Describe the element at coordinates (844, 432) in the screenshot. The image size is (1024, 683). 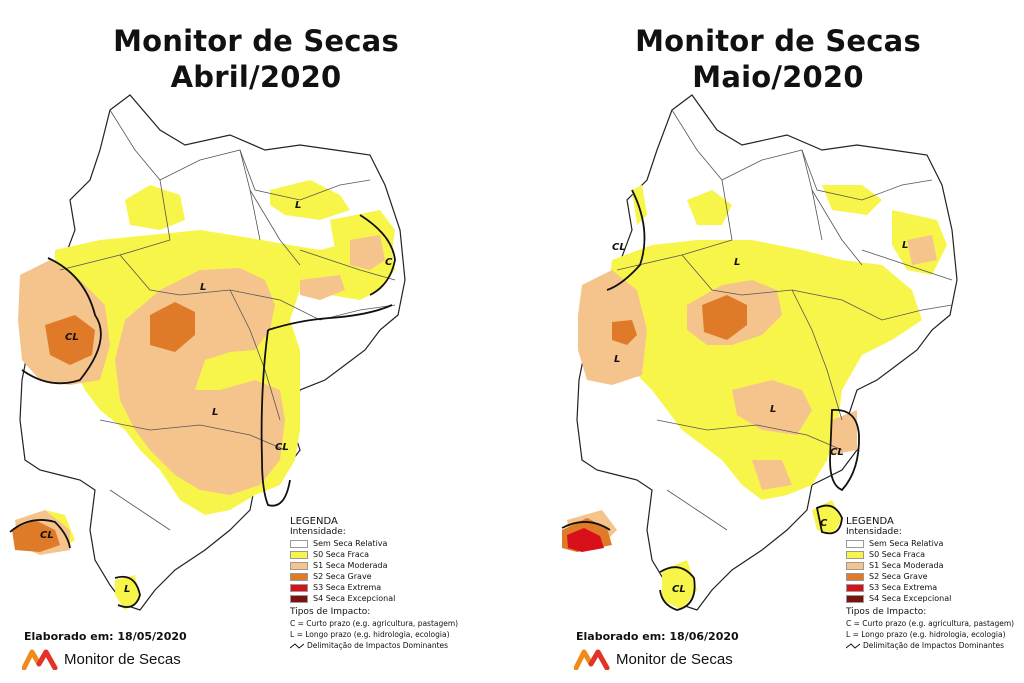
I see `s1-area-se` at that location.